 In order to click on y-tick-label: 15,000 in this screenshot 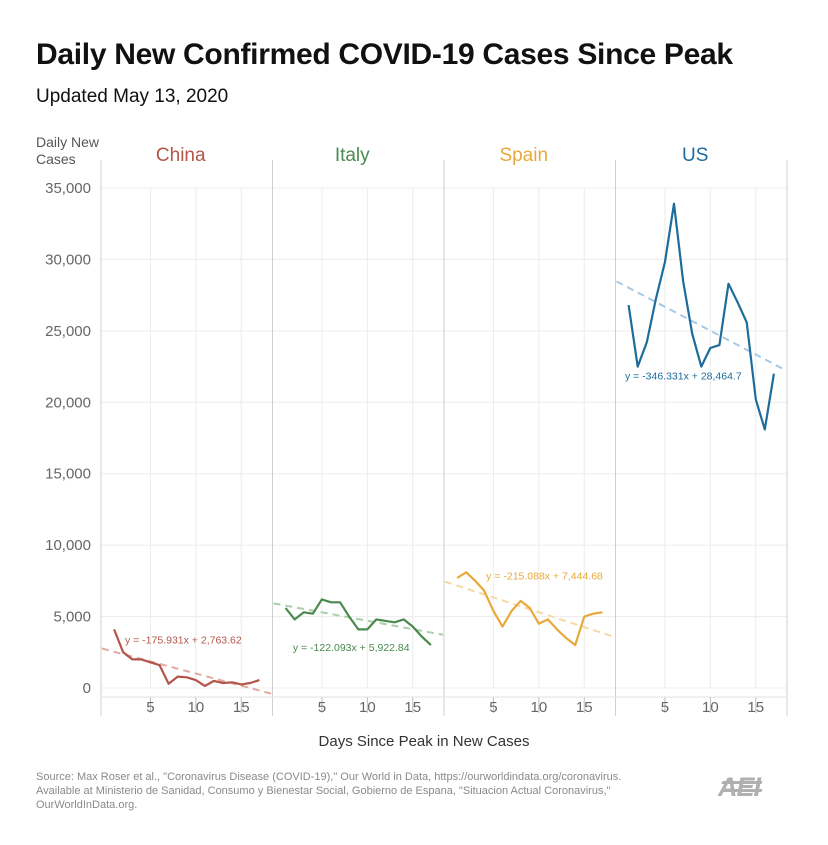, I will do `click(68, 474)`.